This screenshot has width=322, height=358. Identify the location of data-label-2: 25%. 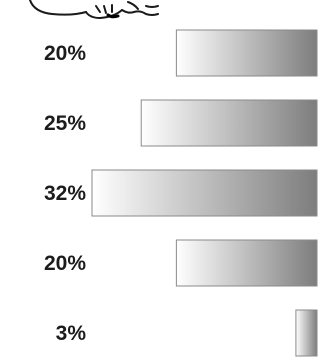
(65, 123).